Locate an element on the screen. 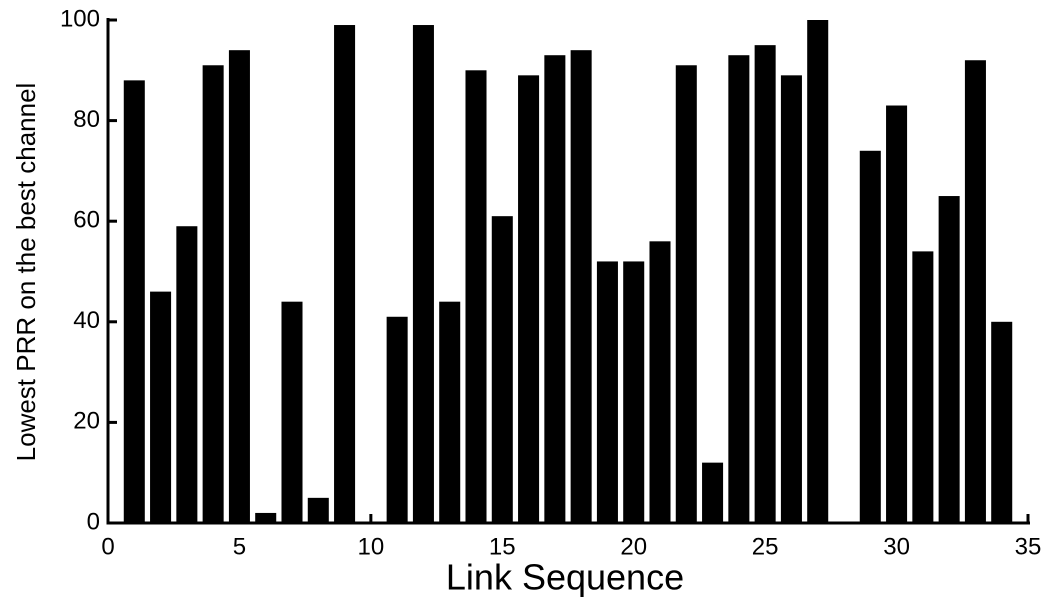  x-tick-label: 5 is located at coordinates (239, 546).